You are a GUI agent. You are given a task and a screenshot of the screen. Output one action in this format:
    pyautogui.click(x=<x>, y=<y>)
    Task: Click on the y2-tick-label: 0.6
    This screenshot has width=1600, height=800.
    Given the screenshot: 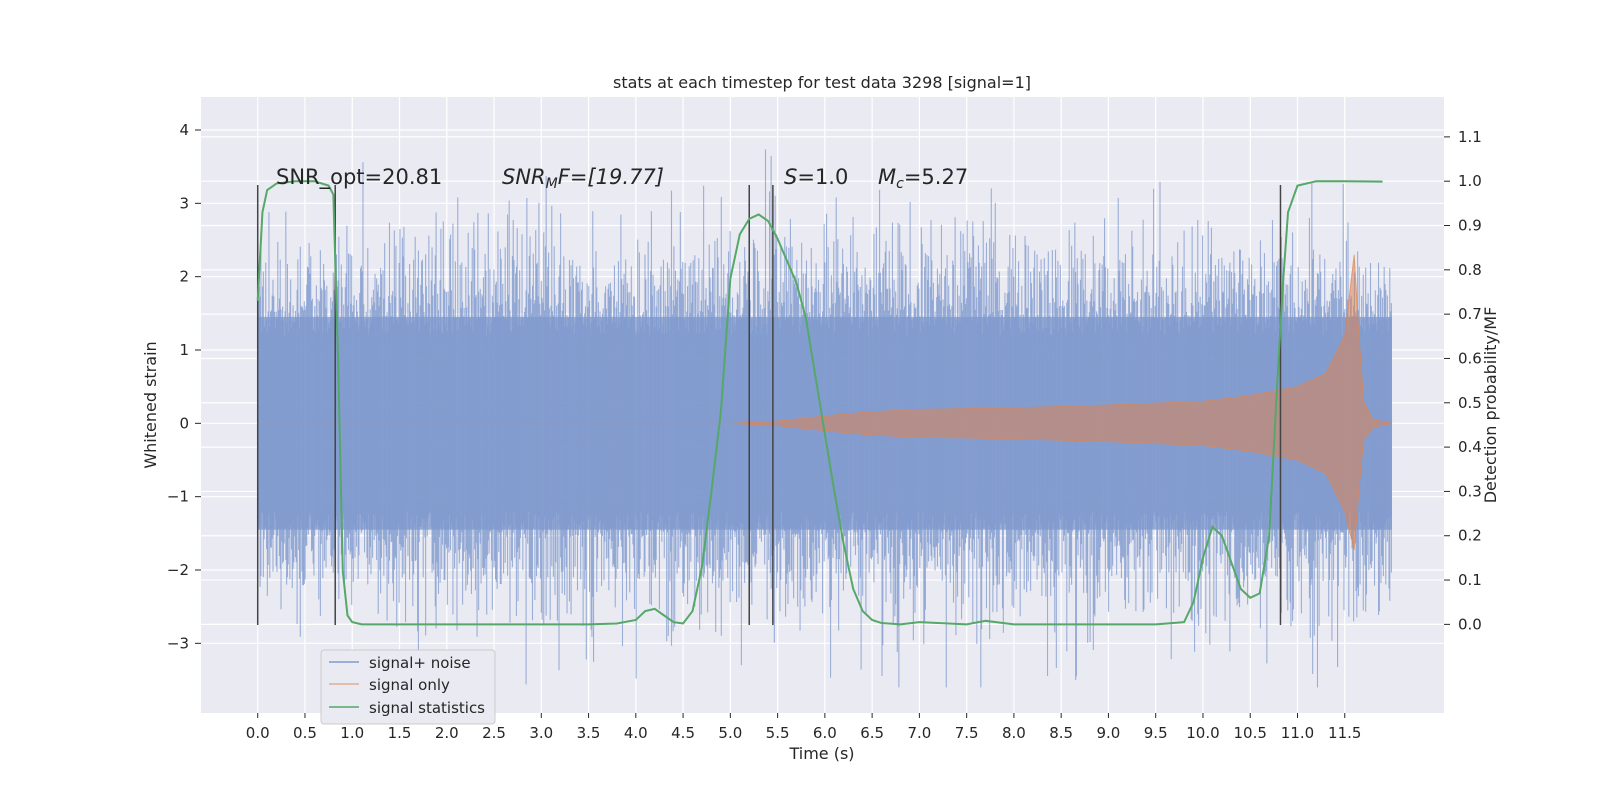 What is the action you would take?
    pyautogui.click(x=1470, y=358)
    